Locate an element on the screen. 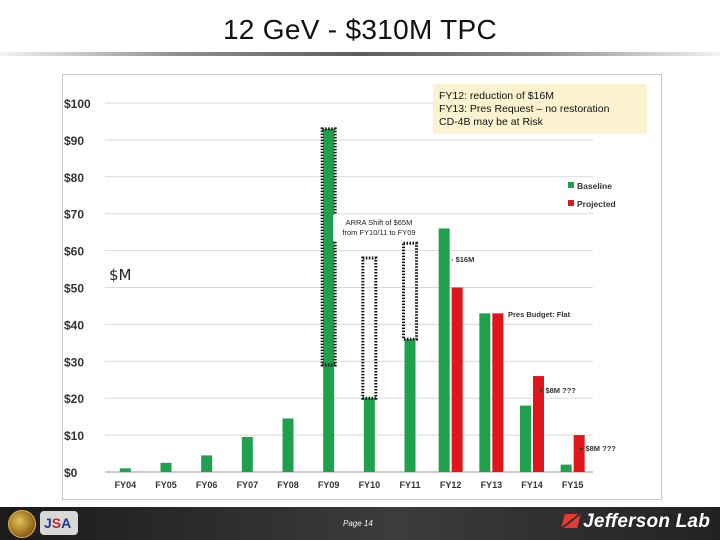  legend-label-baseline: Baseline is located at coordinates (594, 186).